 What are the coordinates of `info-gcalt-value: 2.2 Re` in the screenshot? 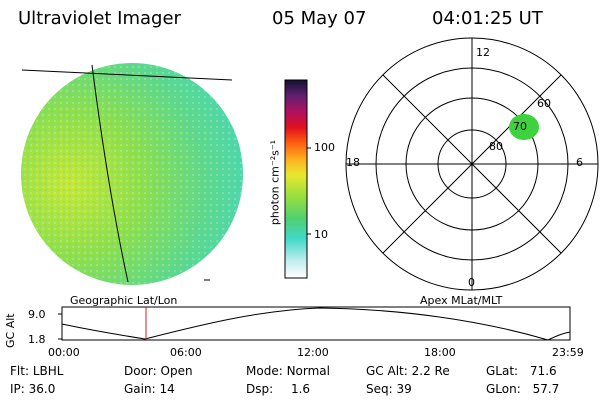 It's located at (430, 371).